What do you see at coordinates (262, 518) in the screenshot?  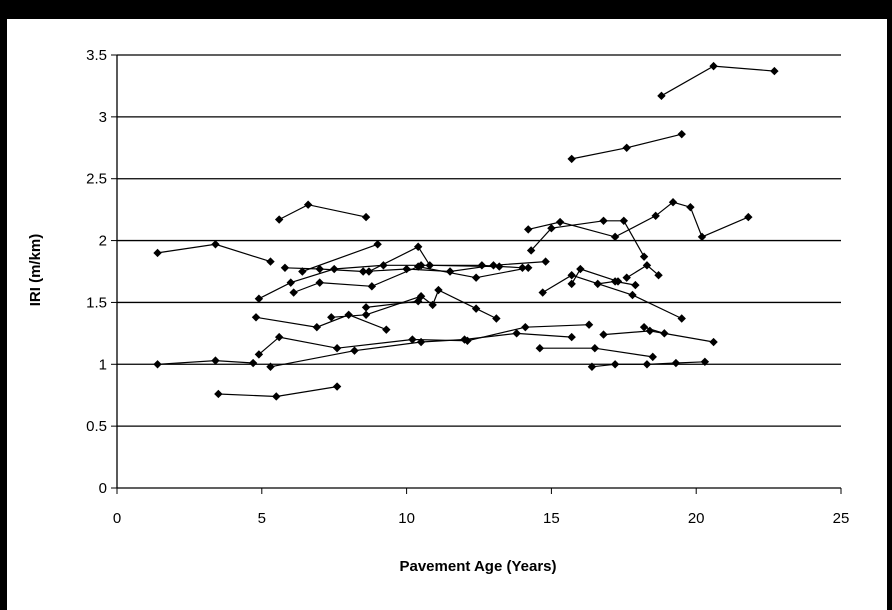 I see `x-tick-label: 5` at bounding box center [262, 518].